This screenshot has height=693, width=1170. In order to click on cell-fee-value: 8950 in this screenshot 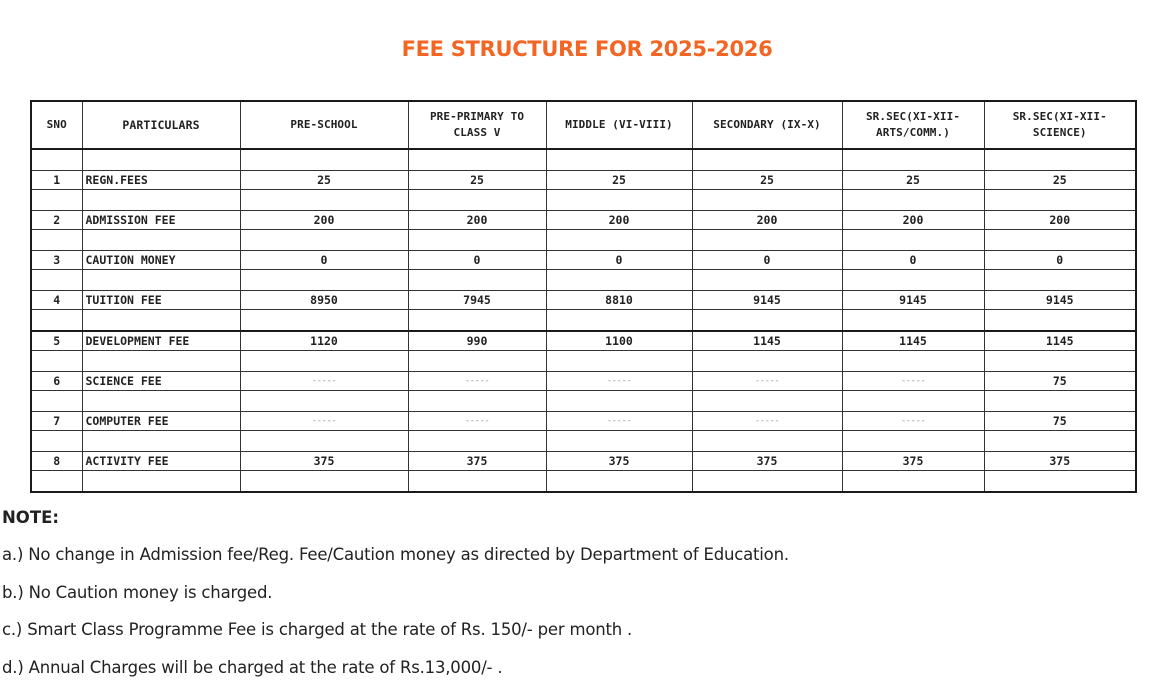, I will do `click(324, 300)`.